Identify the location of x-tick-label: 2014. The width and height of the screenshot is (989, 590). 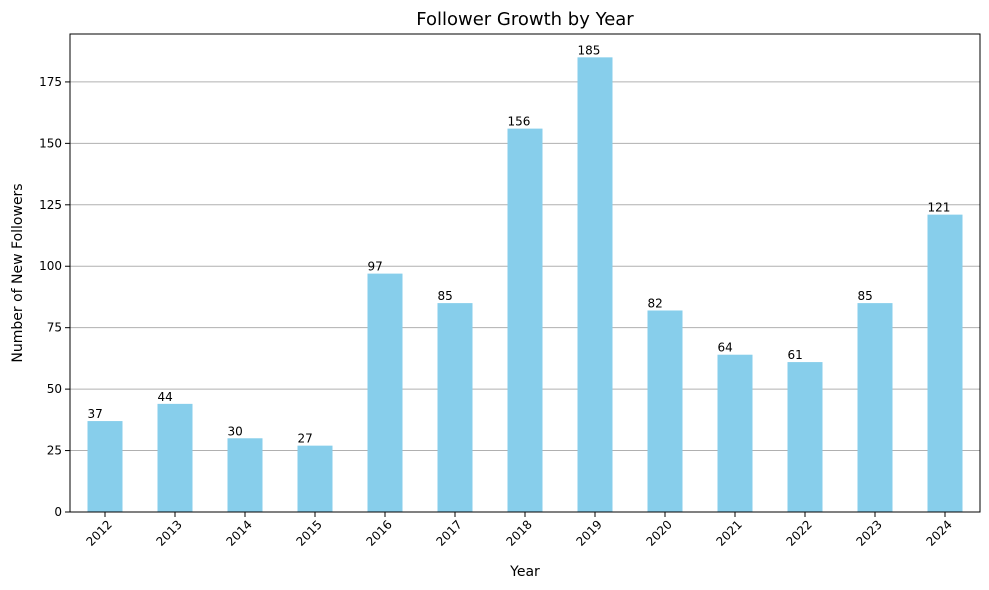
(238, 532).